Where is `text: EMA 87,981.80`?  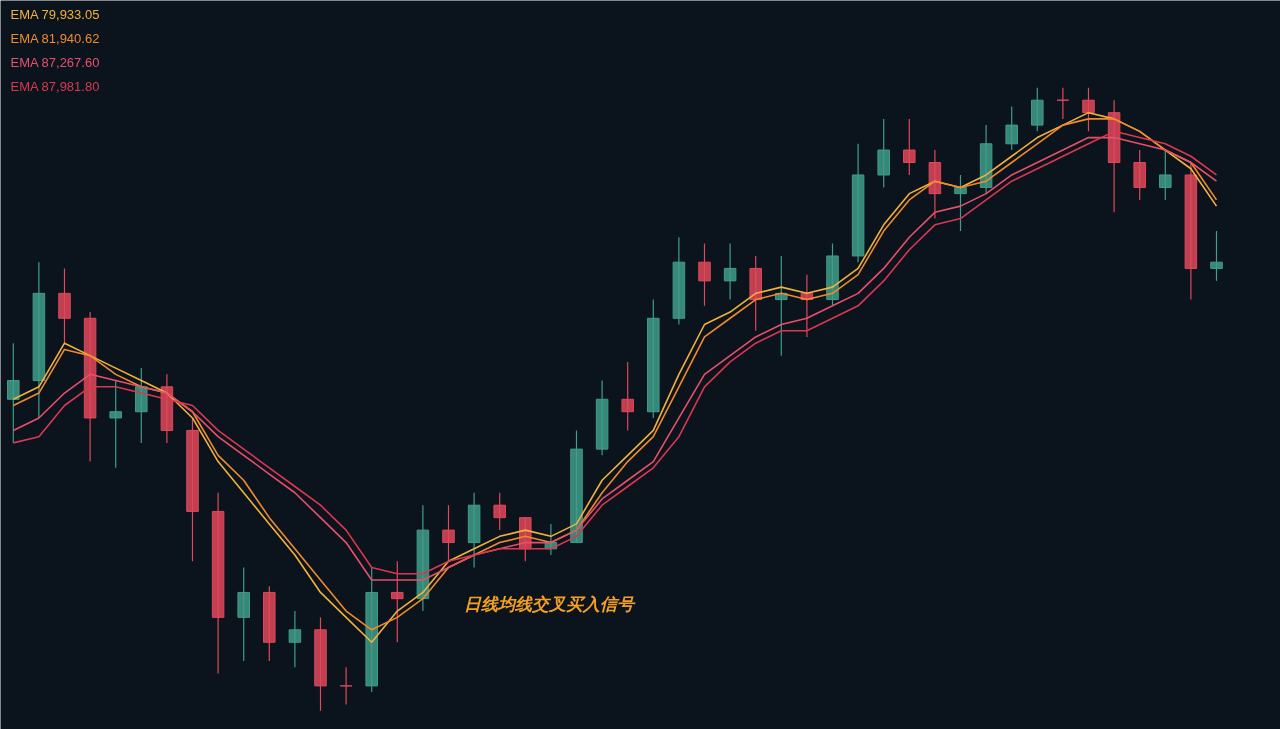 text: EMA 87,981.80 is located at coordinates (55, 86).